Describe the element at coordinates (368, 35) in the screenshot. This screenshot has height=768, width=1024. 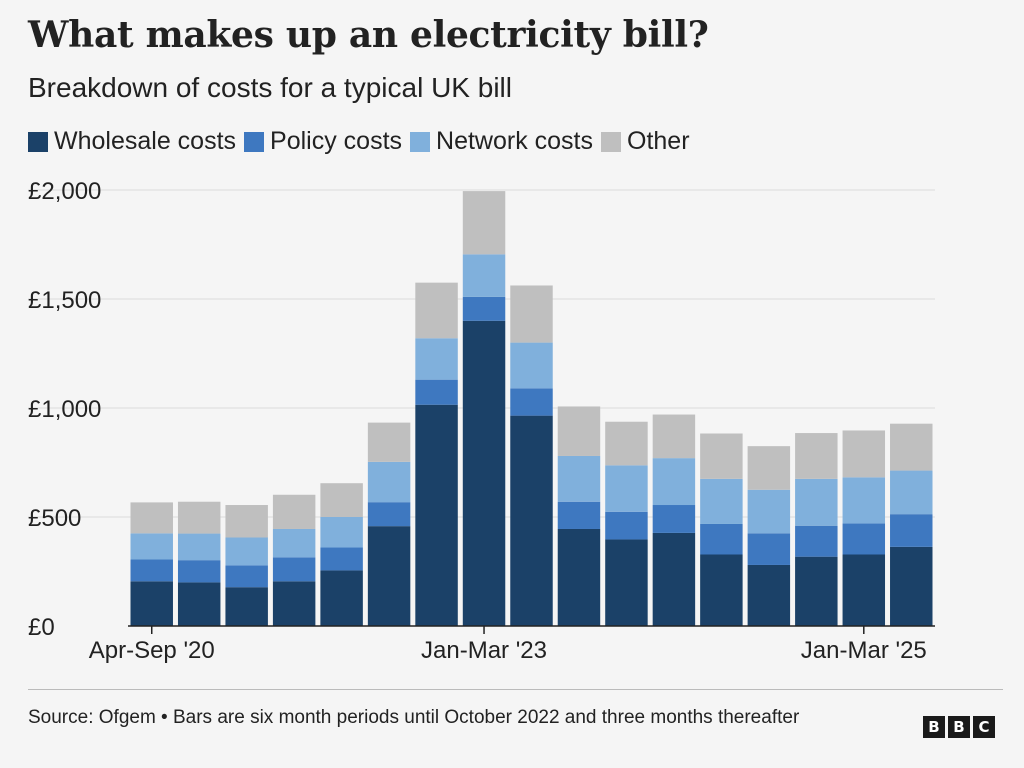
I see `chart-title: What makes up an electricity bill?` at that location.